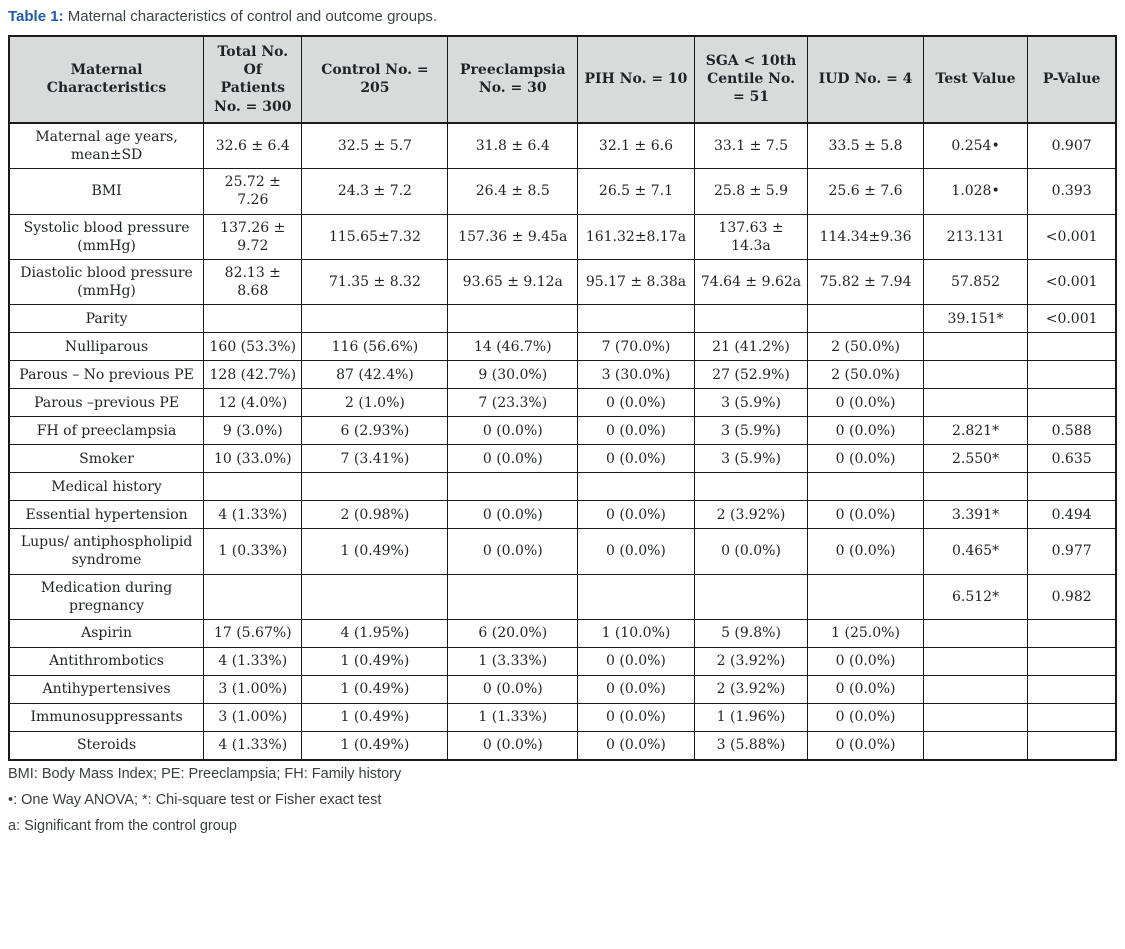  What do you see at coordinates (1072, 191) in the screenshot?
I see `cell: 0.393` at bounding box center [1072, 191].